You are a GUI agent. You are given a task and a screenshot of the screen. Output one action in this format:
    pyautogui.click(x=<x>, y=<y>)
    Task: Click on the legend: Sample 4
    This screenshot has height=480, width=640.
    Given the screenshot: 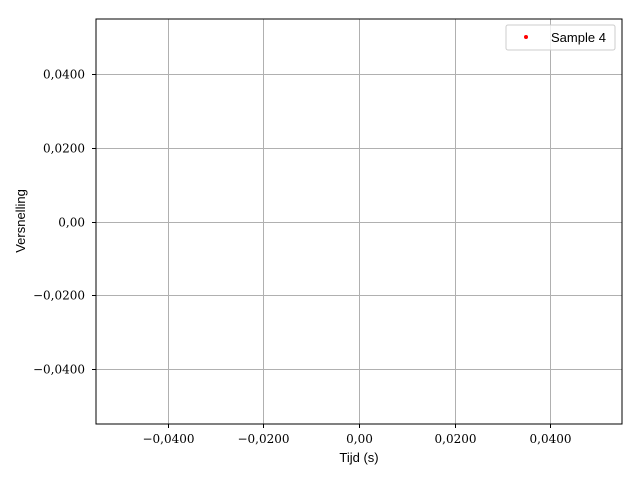 What is the action you would take?
    pyautogui.click(x=560, y=37)
    